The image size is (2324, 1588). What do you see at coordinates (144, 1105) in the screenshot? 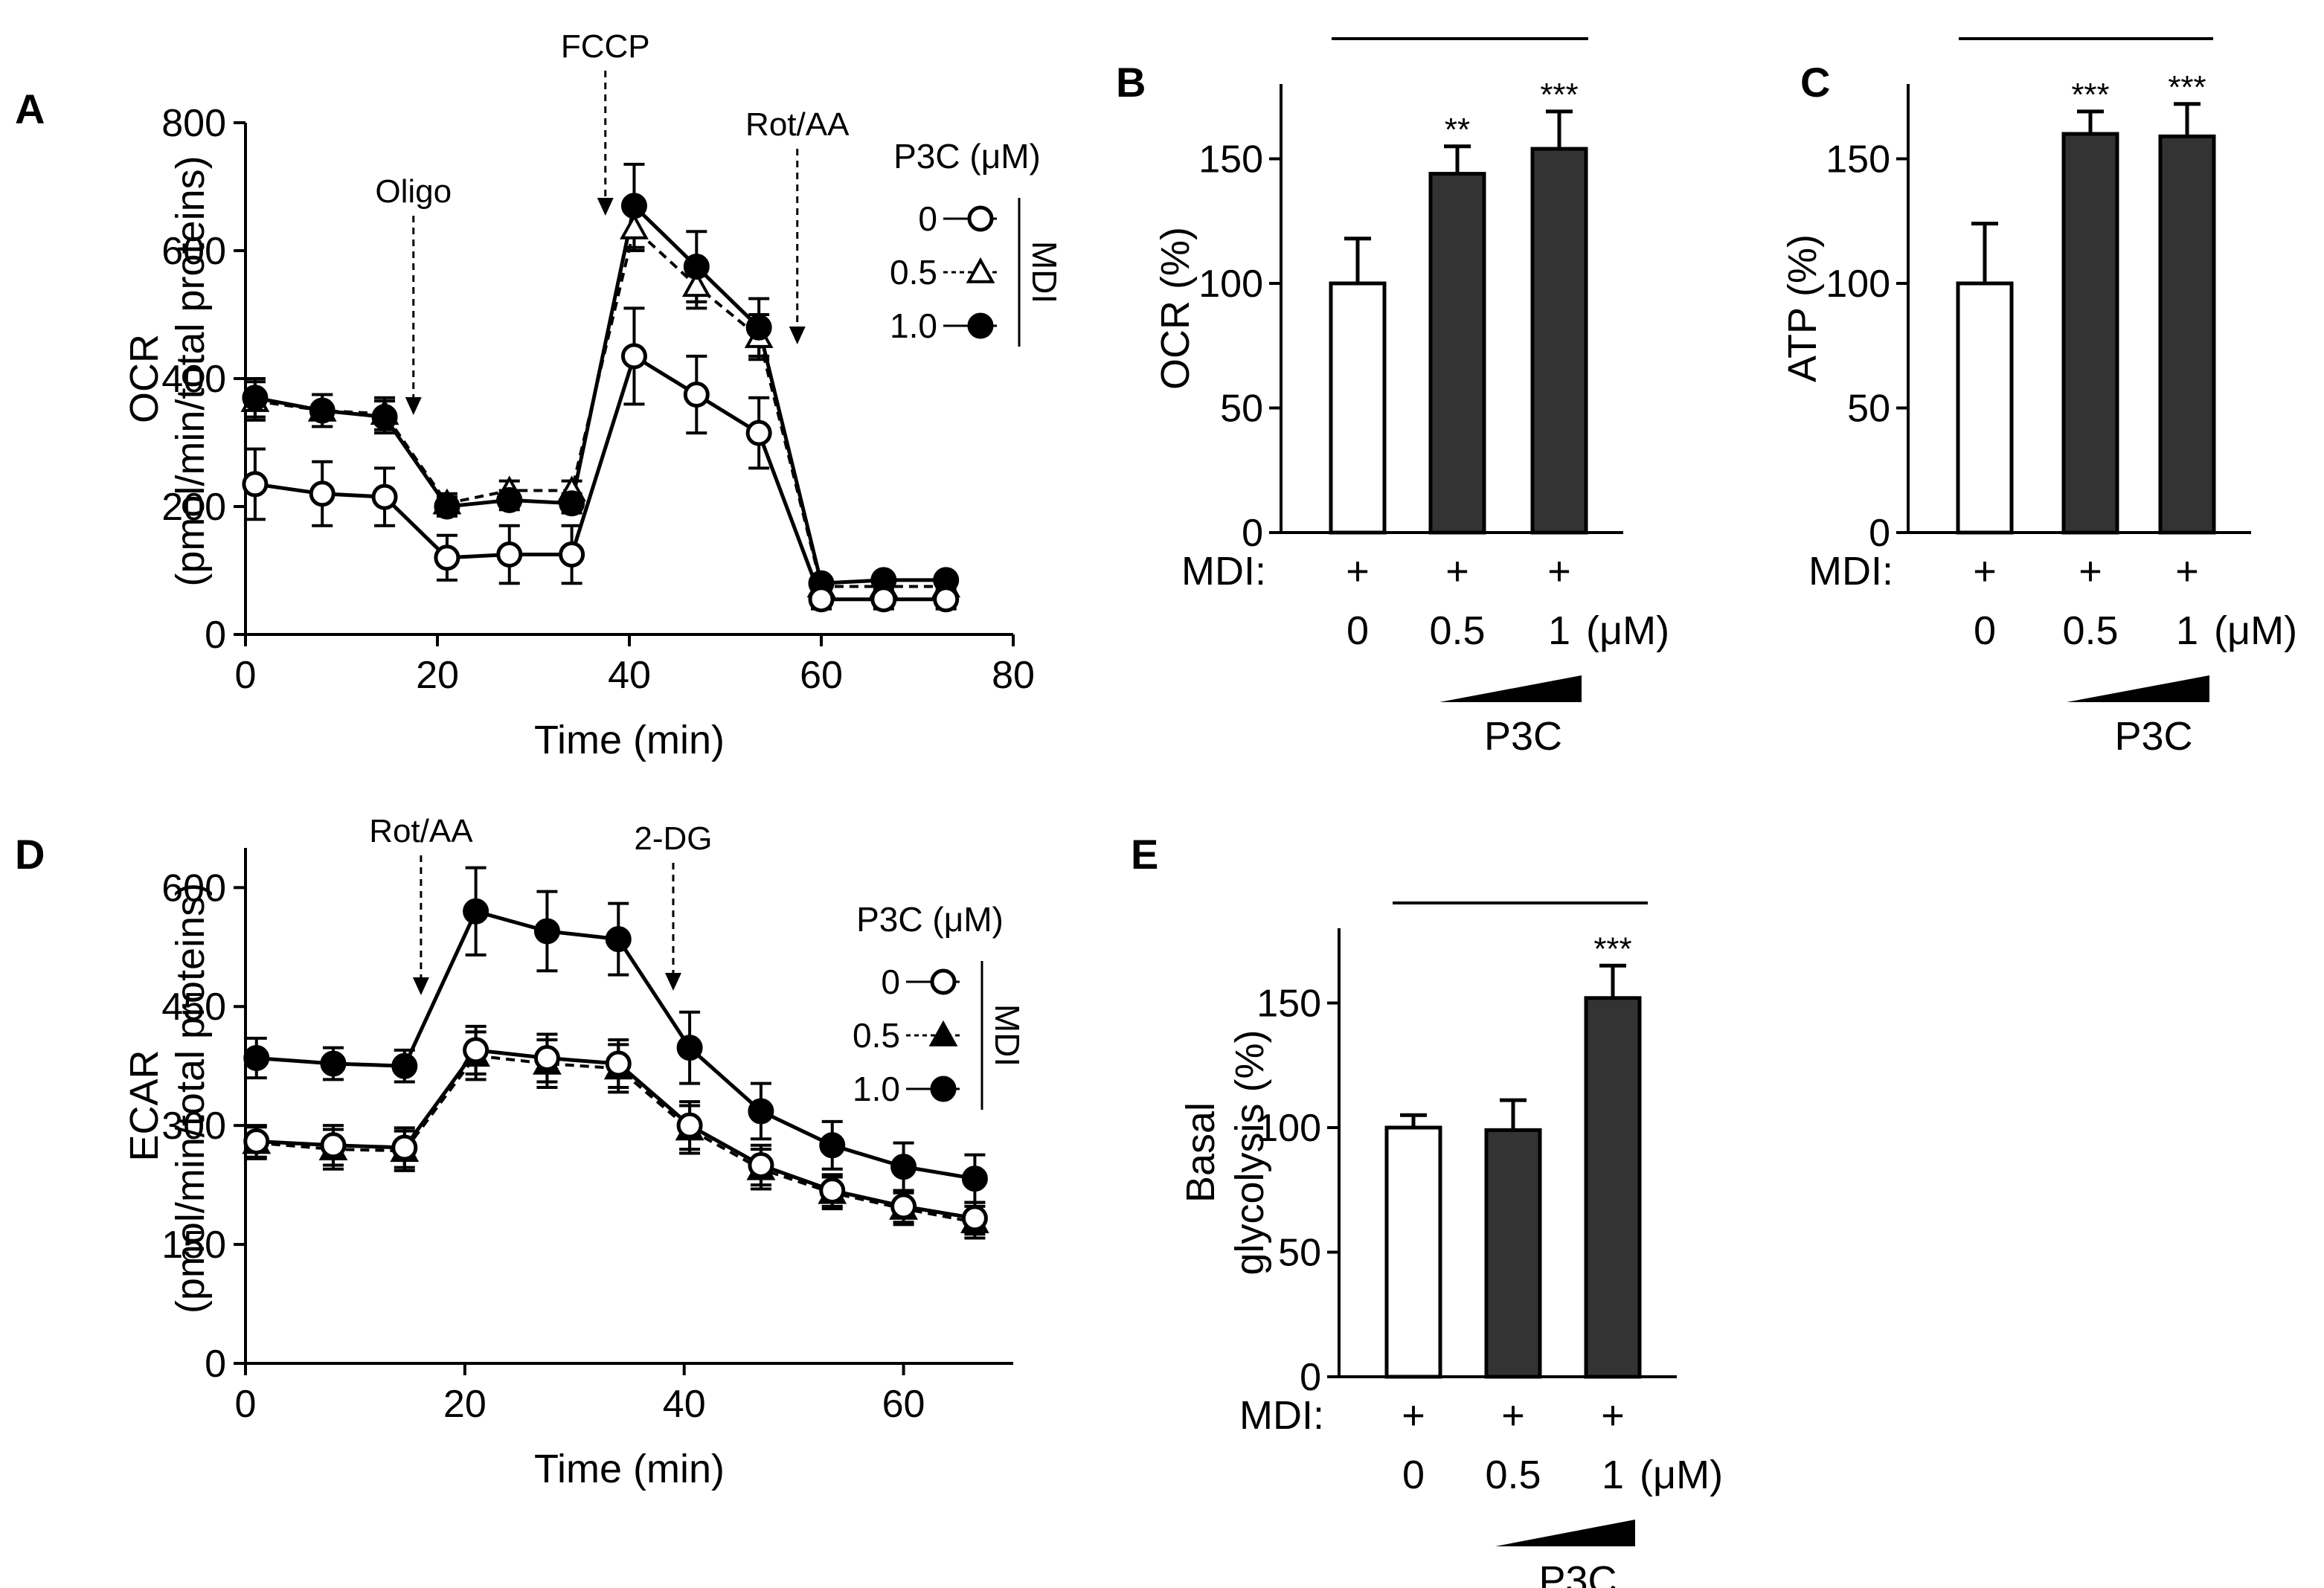
I see `y-axis-title: ECAR` at bounding box center [144, 1105].